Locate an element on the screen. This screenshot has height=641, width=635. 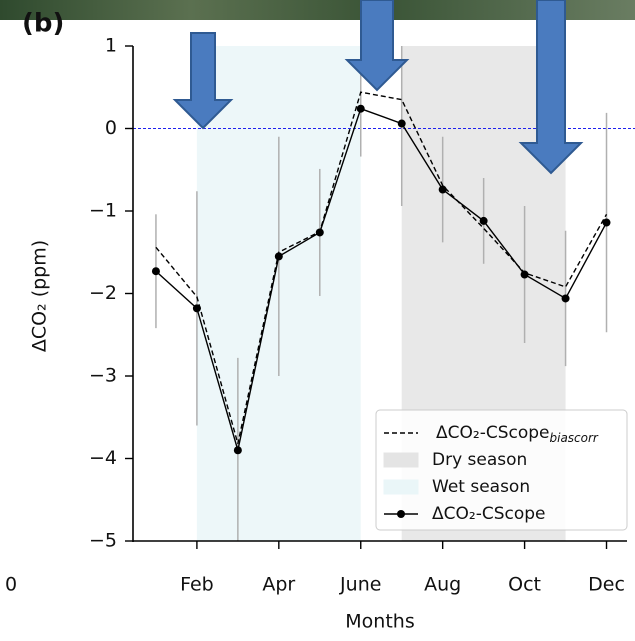
legend-subscript: biascorr is located at coordinates (574, 438).